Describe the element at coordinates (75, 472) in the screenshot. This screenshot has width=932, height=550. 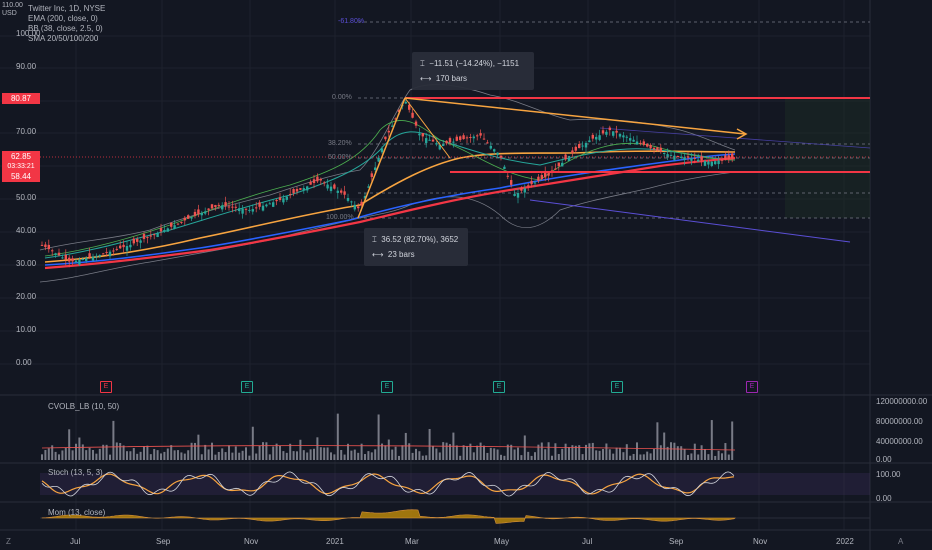
I see `stoch-pane-title: Stoch (13, 5, 3)` at that location.